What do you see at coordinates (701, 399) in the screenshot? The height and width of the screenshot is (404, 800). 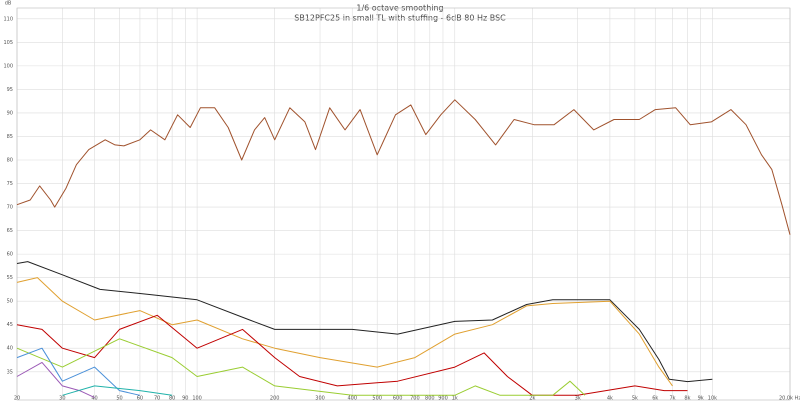 I see `x-tick-label: 9k` at bounding box center [701, 399].